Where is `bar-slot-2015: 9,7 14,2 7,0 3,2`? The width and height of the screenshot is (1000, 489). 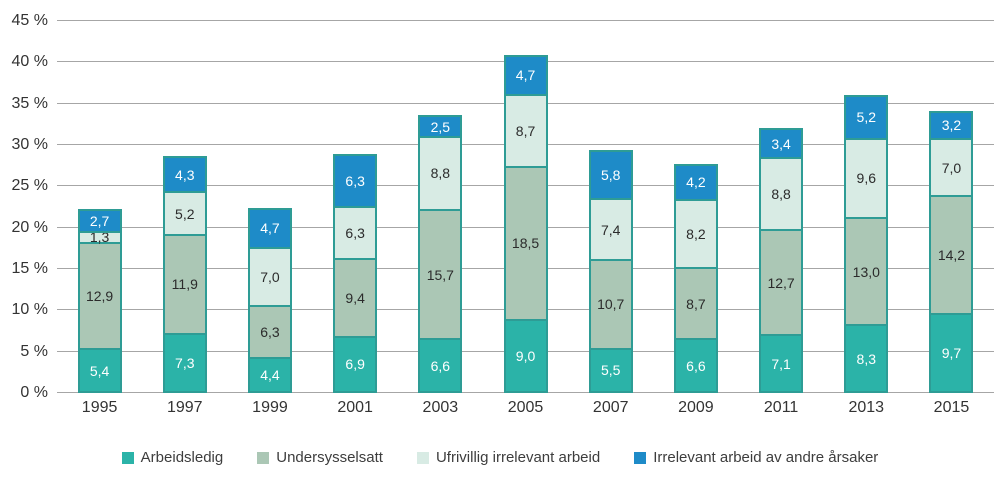 bar-slot-2015: 9,7 14,2 7,0 3,2 is located at coordinates (951, 207).